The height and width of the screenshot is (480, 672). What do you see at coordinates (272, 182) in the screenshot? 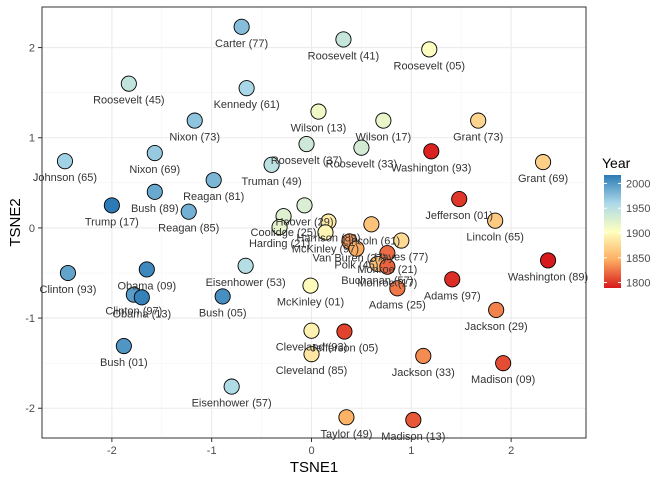
I see `point-label: Truman (49)` at bounding box center [272, 182].